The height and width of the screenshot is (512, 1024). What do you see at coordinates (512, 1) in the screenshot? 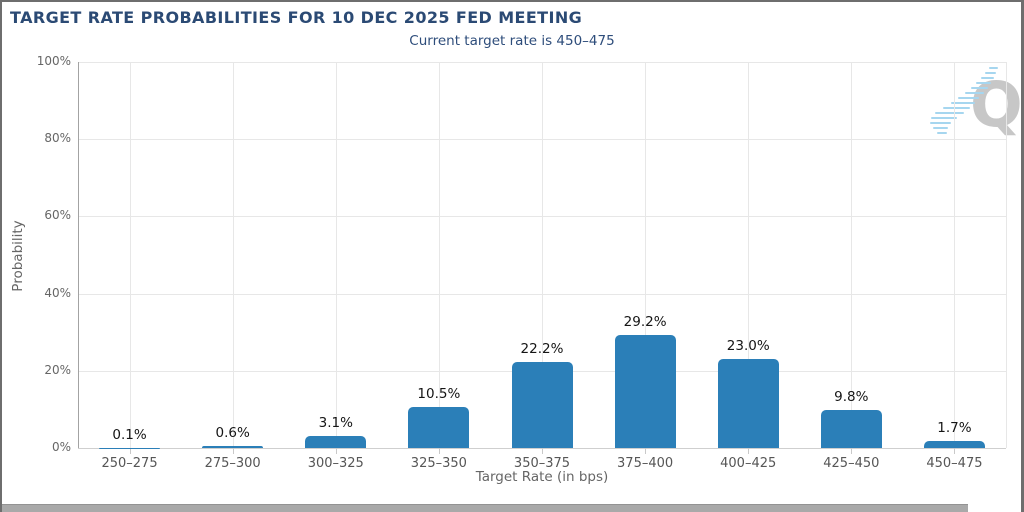
I see `window-border-top` at bounding box center [512, 1].